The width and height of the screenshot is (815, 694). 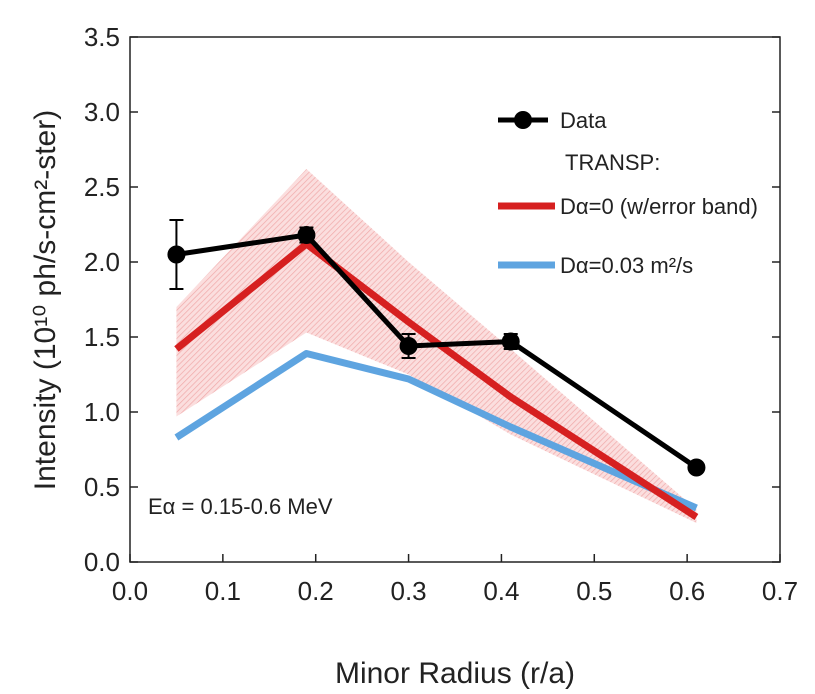 What do you see at coordinates (583, 120) in the screenshot?
I see `legend-label-data: Data` at bounding box center [583, 120].